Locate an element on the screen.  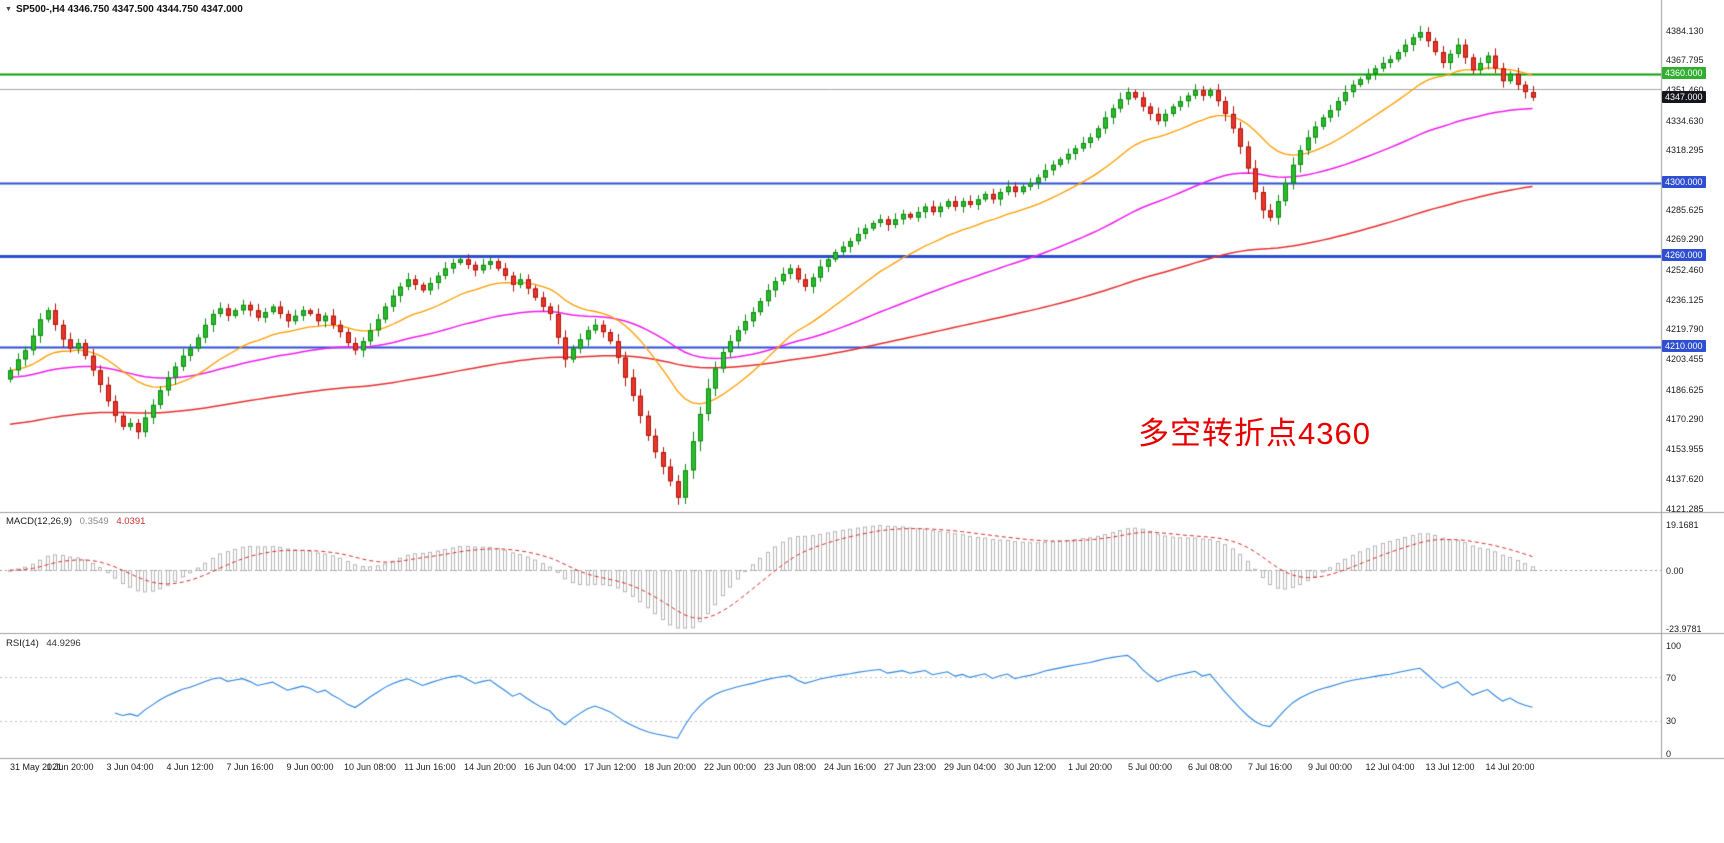
rsi-name: RSI(14) is located at coordinates (22, 643).